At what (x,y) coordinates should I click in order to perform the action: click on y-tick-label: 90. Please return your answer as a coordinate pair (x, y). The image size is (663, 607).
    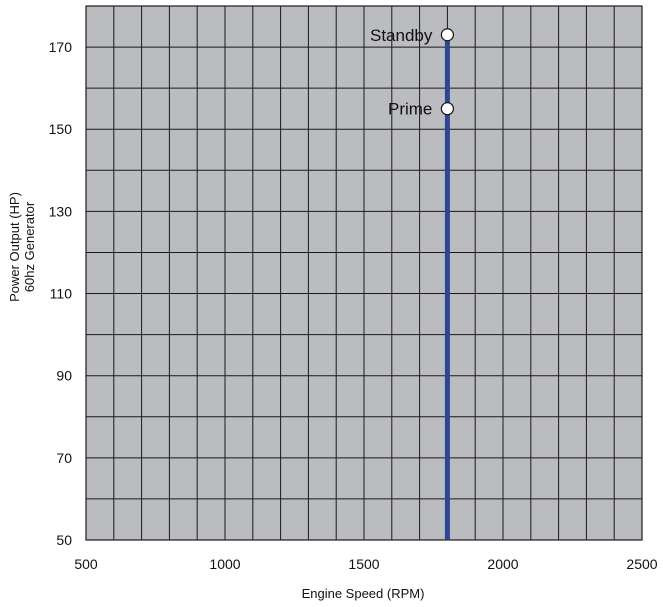
    Looking at the image, I should click on (64, 376).